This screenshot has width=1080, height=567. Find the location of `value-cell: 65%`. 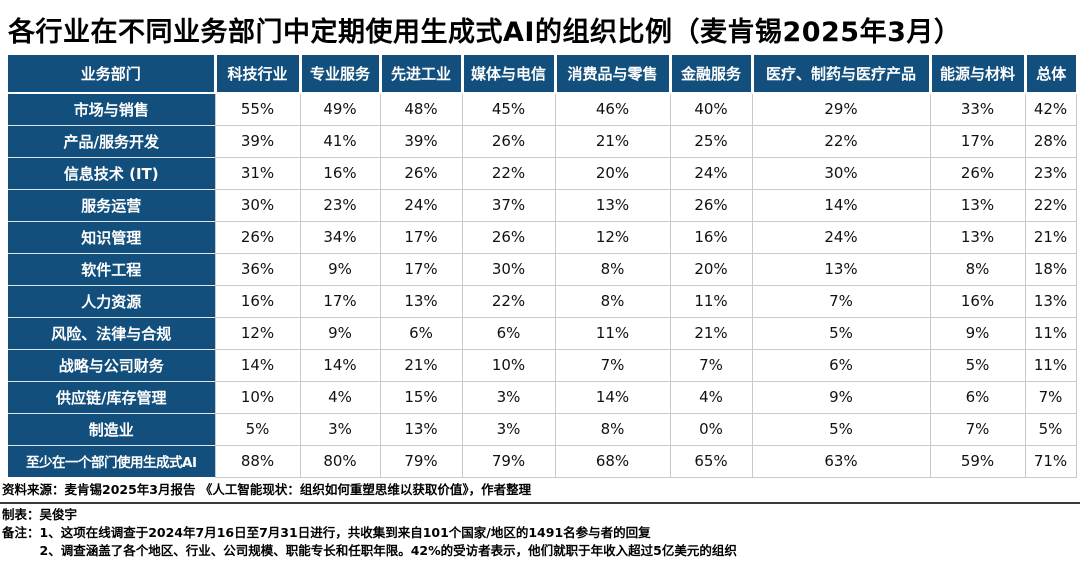

value-cell: 65% is located at coordinates (711, 461).